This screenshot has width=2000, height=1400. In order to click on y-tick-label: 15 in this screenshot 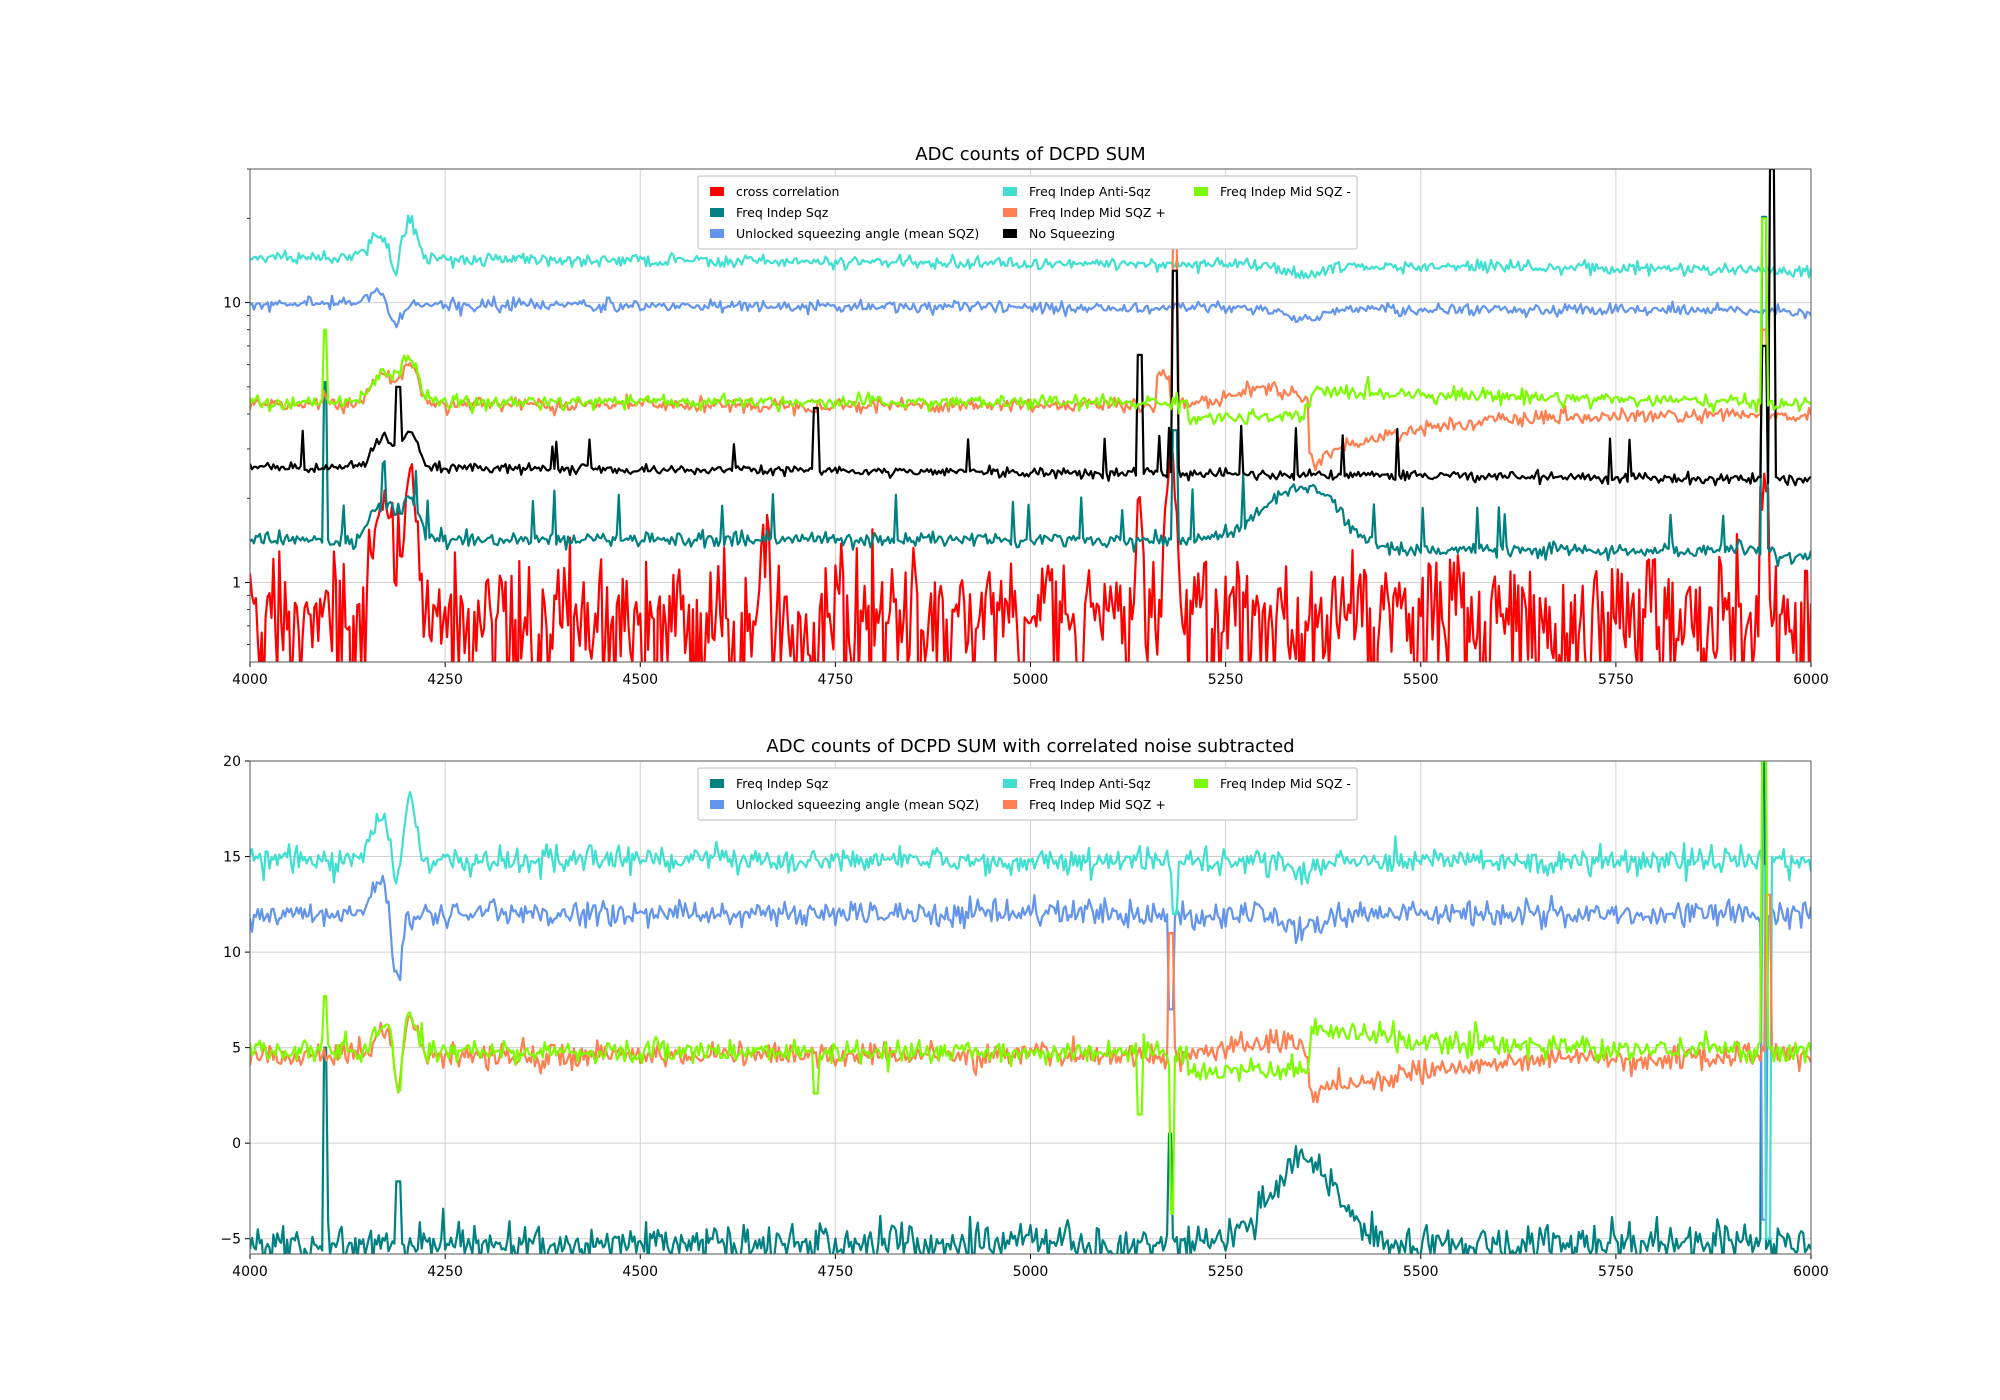, I will do `click(232, 858)`.